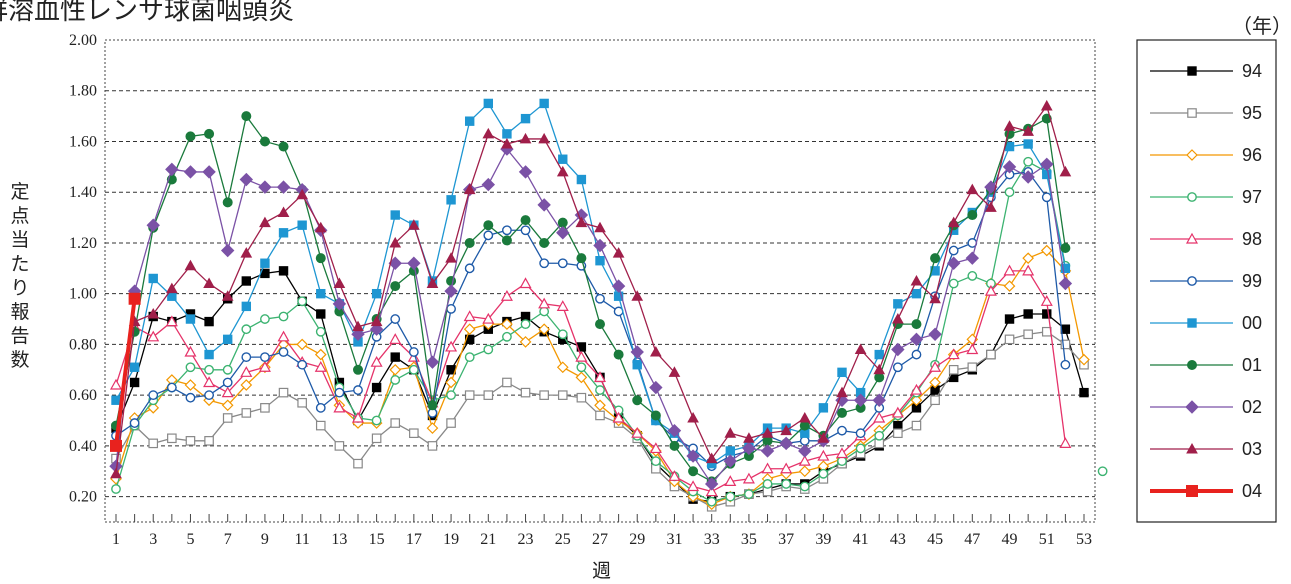 The height and width of the screenshot is (584, 1291). What do you see at coordinates (83, 91) in the screenshot?
I see `y-tick-label: 1.80` at bounding box center [83, 91].